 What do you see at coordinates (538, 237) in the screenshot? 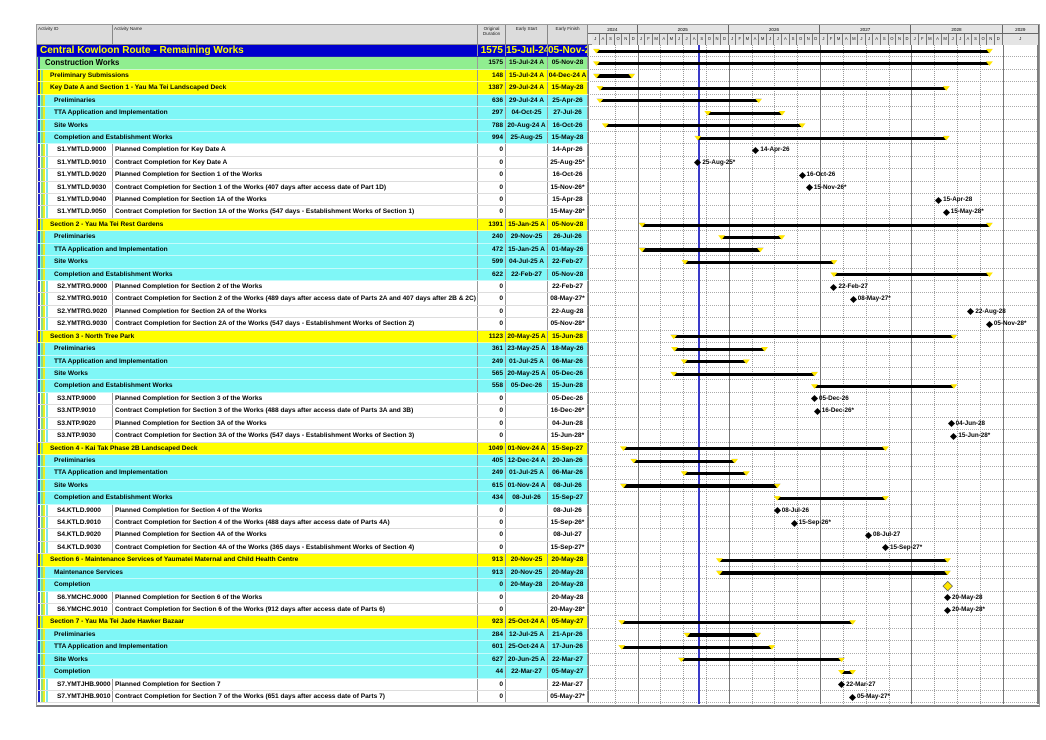
I see `table-row: Preliminaries 240 29-Nov-25 26-Jul-26` at bounding box center [538, 237].